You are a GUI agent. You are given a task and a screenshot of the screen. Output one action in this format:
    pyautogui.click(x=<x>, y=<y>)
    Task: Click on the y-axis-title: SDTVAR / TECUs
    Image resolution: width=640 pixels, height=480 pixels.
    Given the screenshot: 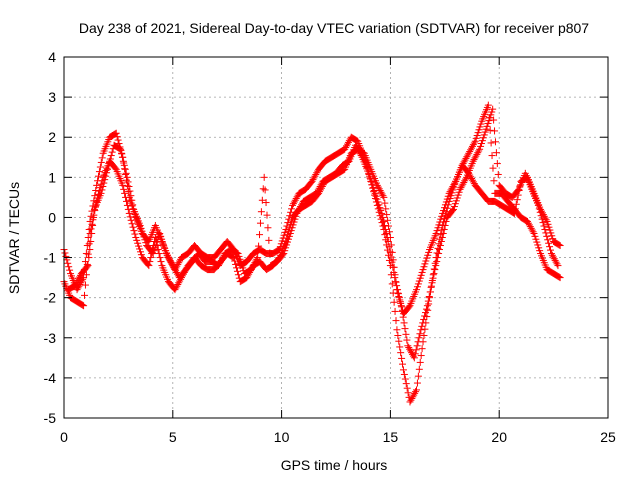 What is the action you would take?
    pyautogui.click(x=14, y=238)
    